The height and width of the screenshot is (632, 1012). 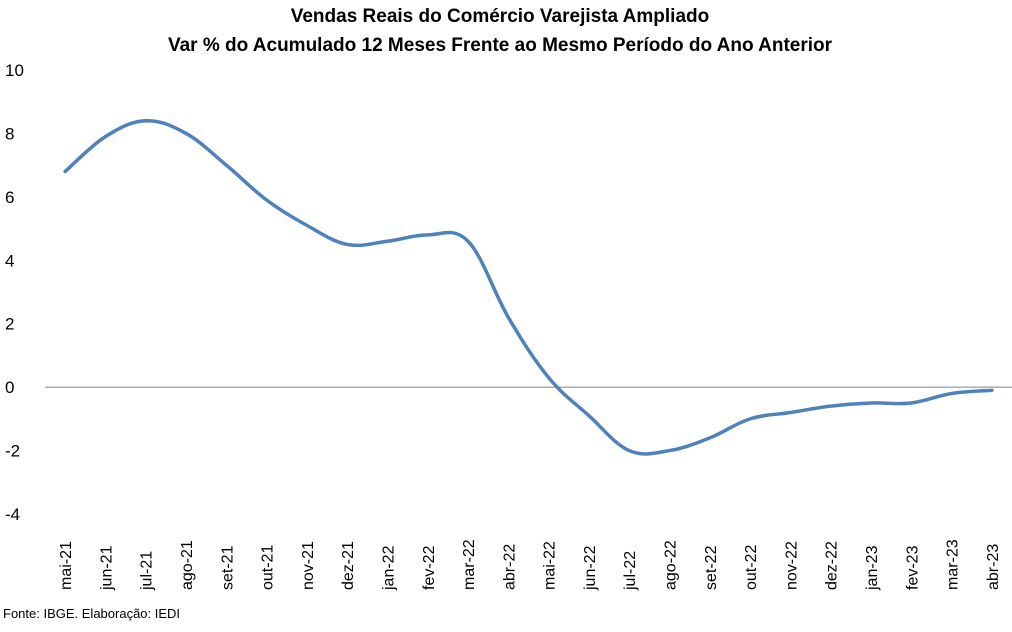 What do you see at coordinates (227, 567) in the screenshot?
I see `x-tick-label: set-21` at bounding box center [227, 567].